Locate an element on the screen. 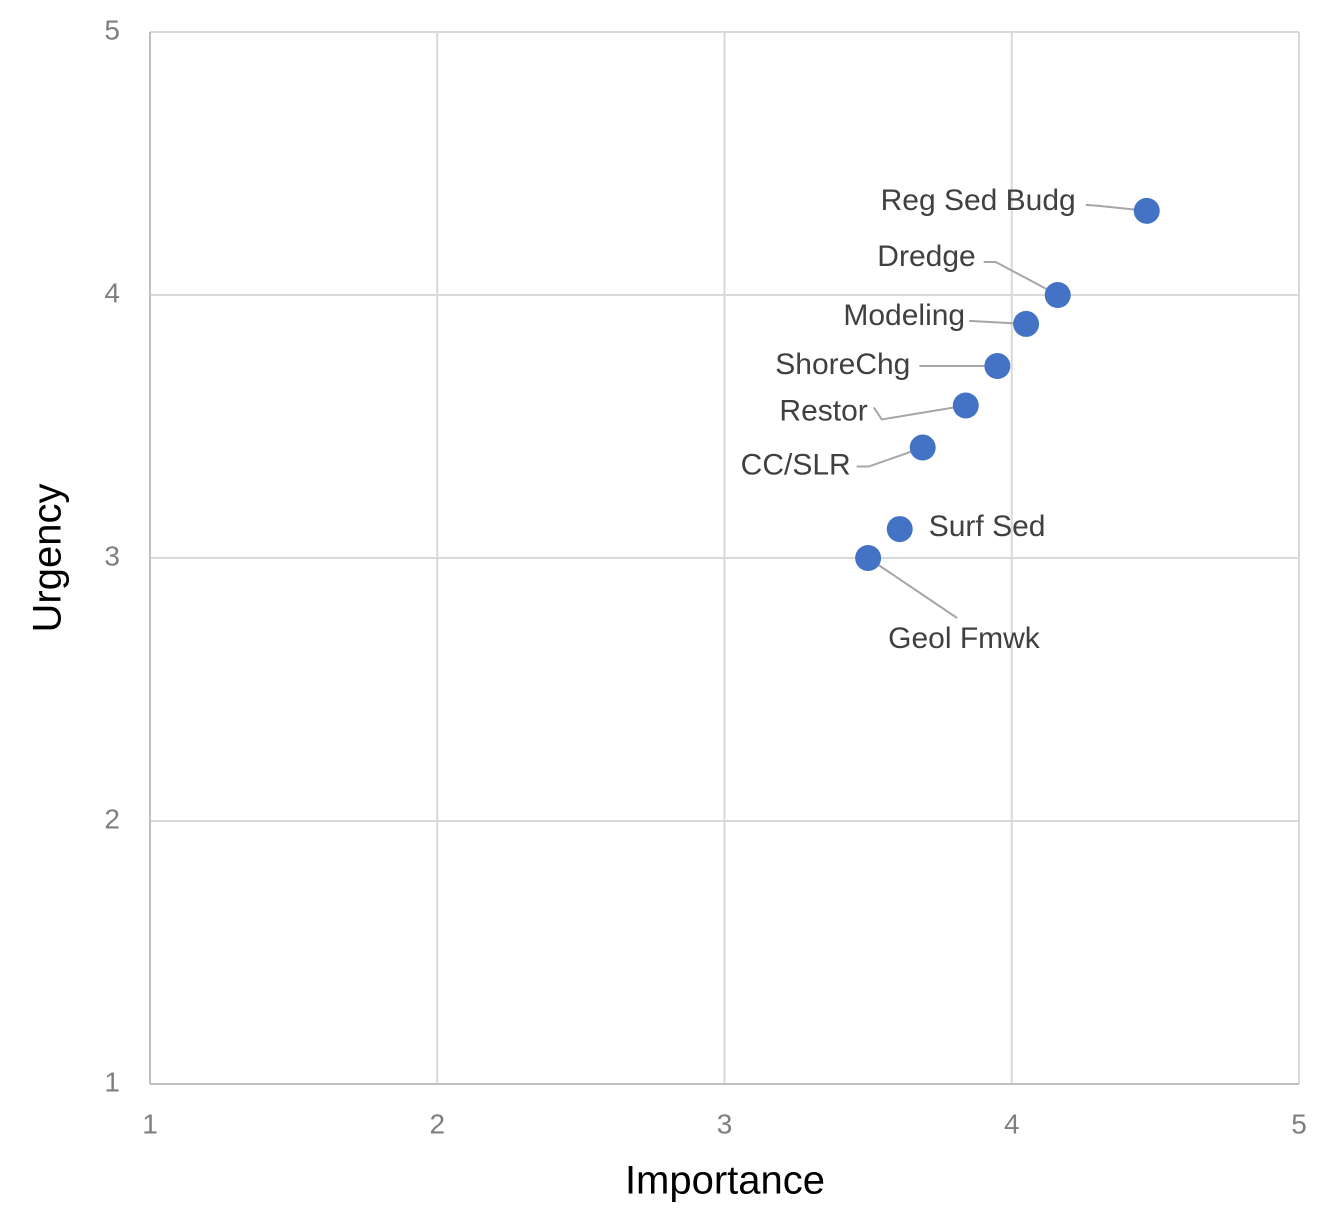  y-tick-label: 5 is located at coordinates (112, 29).